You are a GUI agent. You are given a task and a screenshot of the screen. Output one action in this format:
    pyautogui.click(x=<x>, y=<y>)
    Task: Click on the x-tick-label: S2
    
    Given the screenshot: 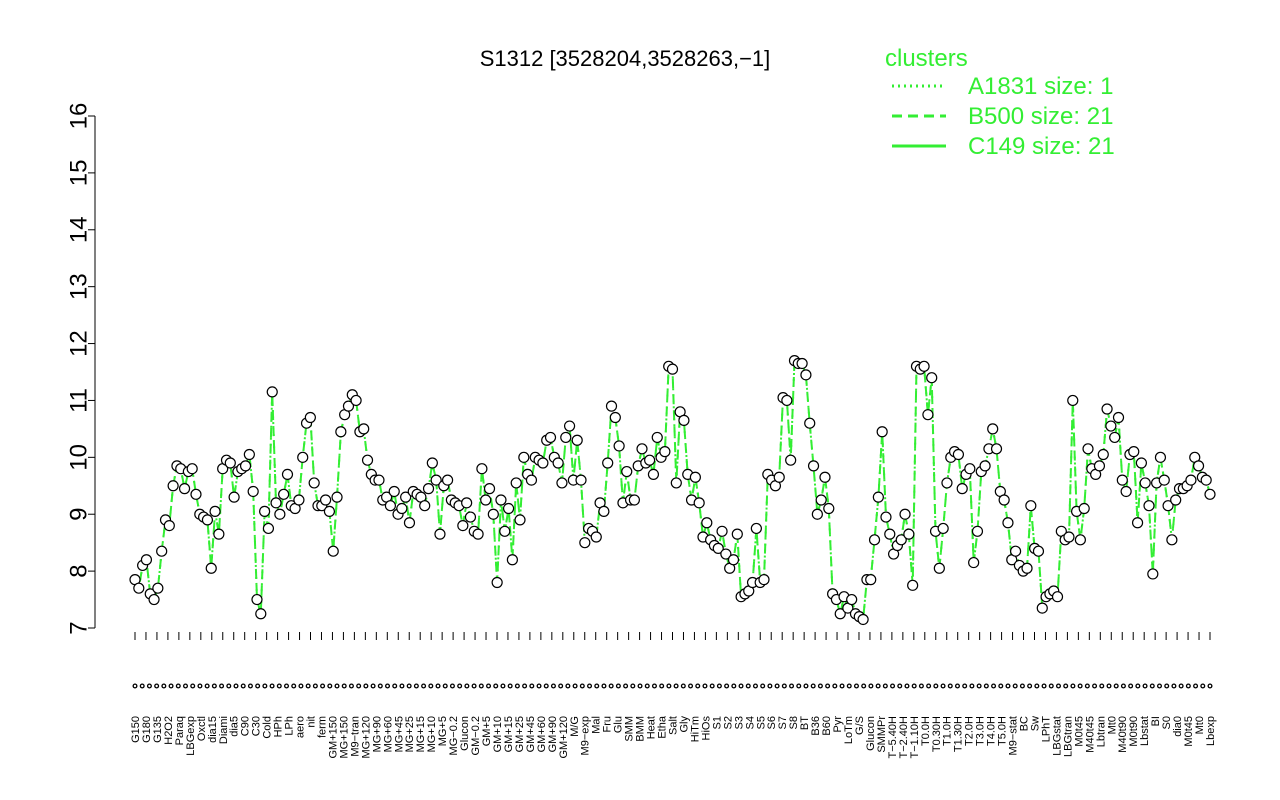 What is the action you would take?
    pyautogui.click(x=728, y=722)
    